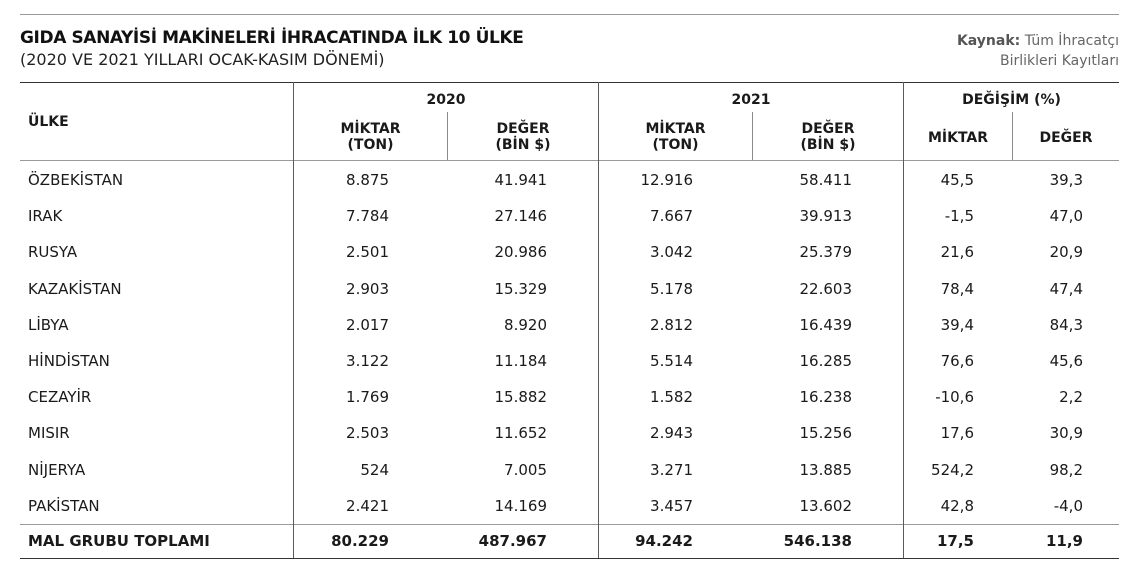 The width and height of the screenshot is (1139, 575). I want to click on cell-value-2021: 39.913, so click(826, 216).